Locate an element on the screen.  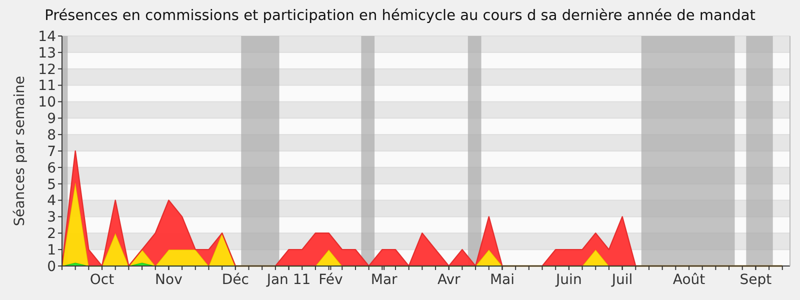
y-tick-label: 7 is located at coordinates (51, 152).